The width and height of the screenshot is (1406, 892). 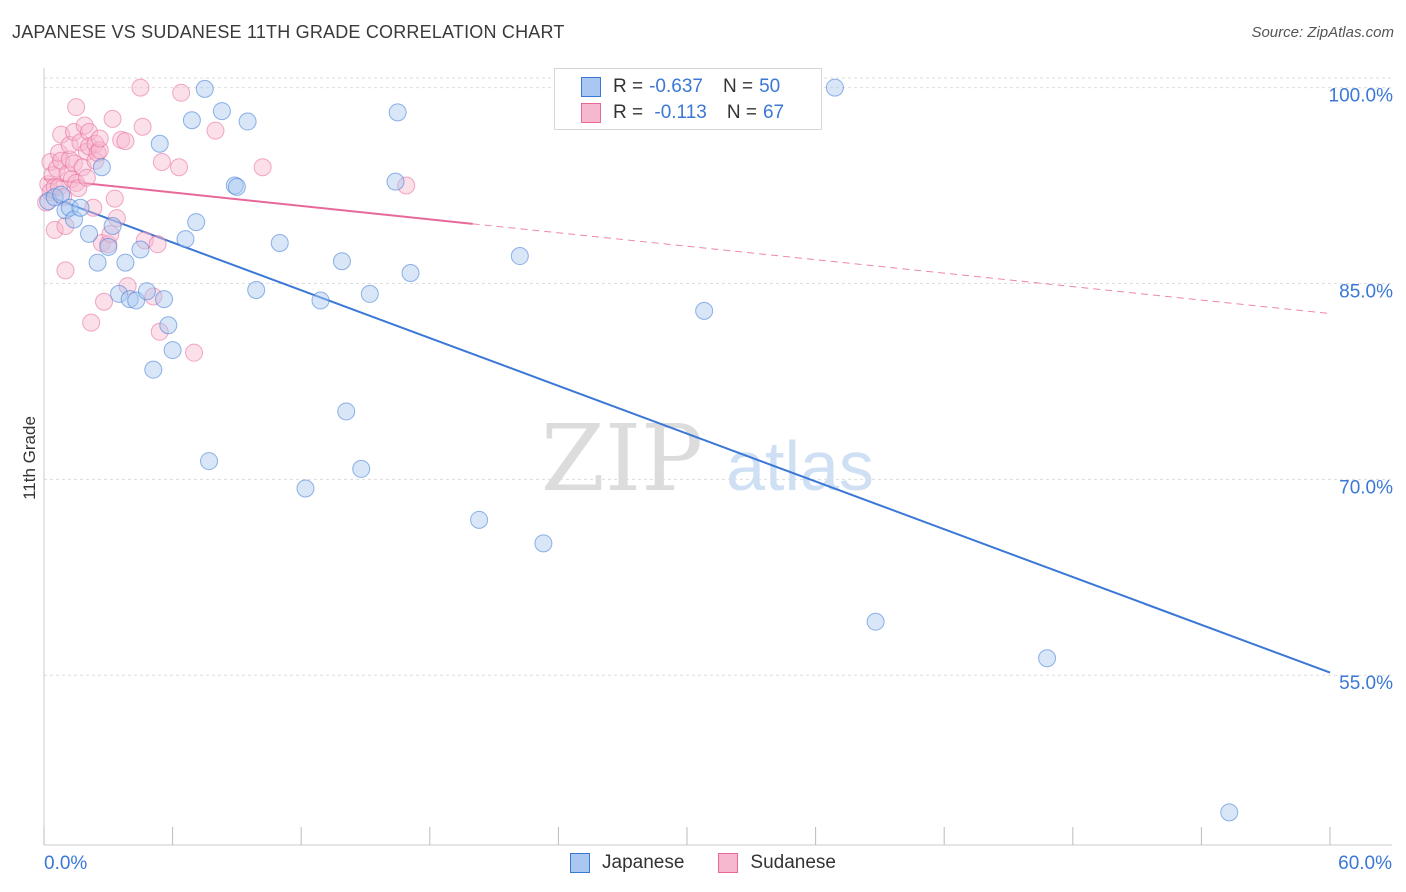 What do you see at coordinates (703, 863) in the screenshot?
I see `series-legend: Japanese Sudanese` at bounding box center [703, 863].